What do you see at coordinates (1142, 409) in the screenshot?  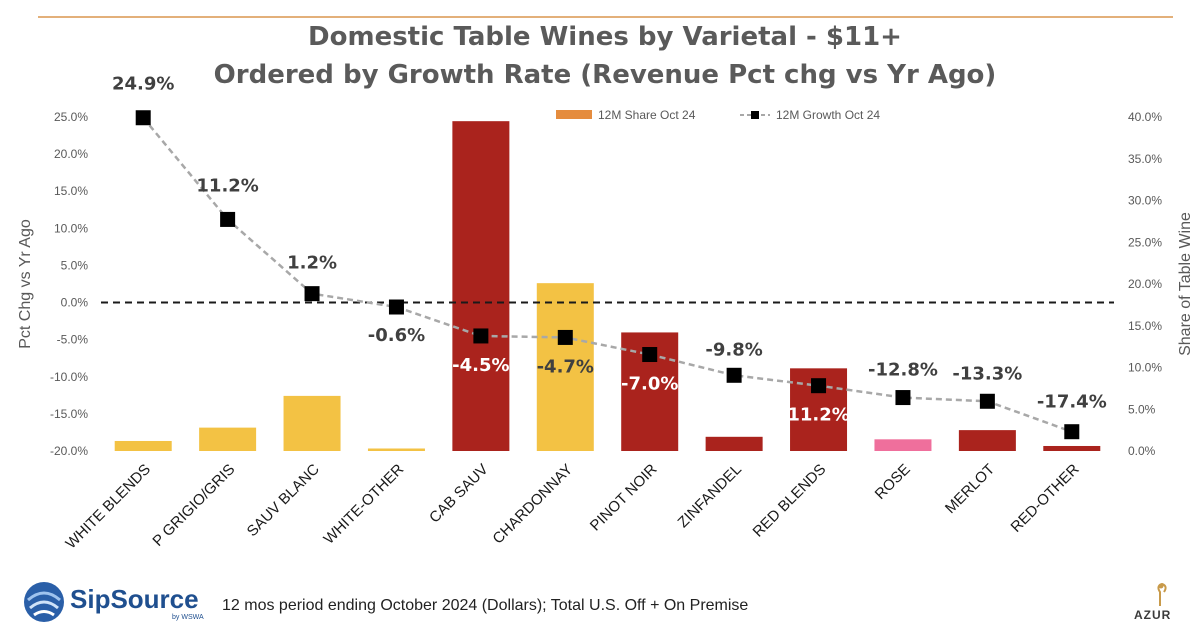 I see `y-right-tick-label: 5.0%` at bounding box center [1142, 409].